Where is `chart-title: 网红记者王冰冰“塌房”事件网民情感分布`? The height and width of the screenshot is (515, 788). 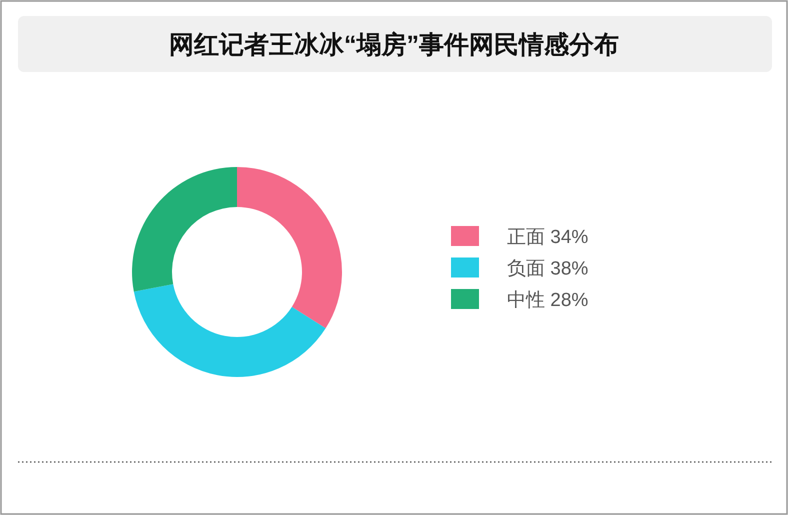
chart-title: 网红记者王冰冰“塌房”事件网民情感分布 is located at coordinates (394, 45).